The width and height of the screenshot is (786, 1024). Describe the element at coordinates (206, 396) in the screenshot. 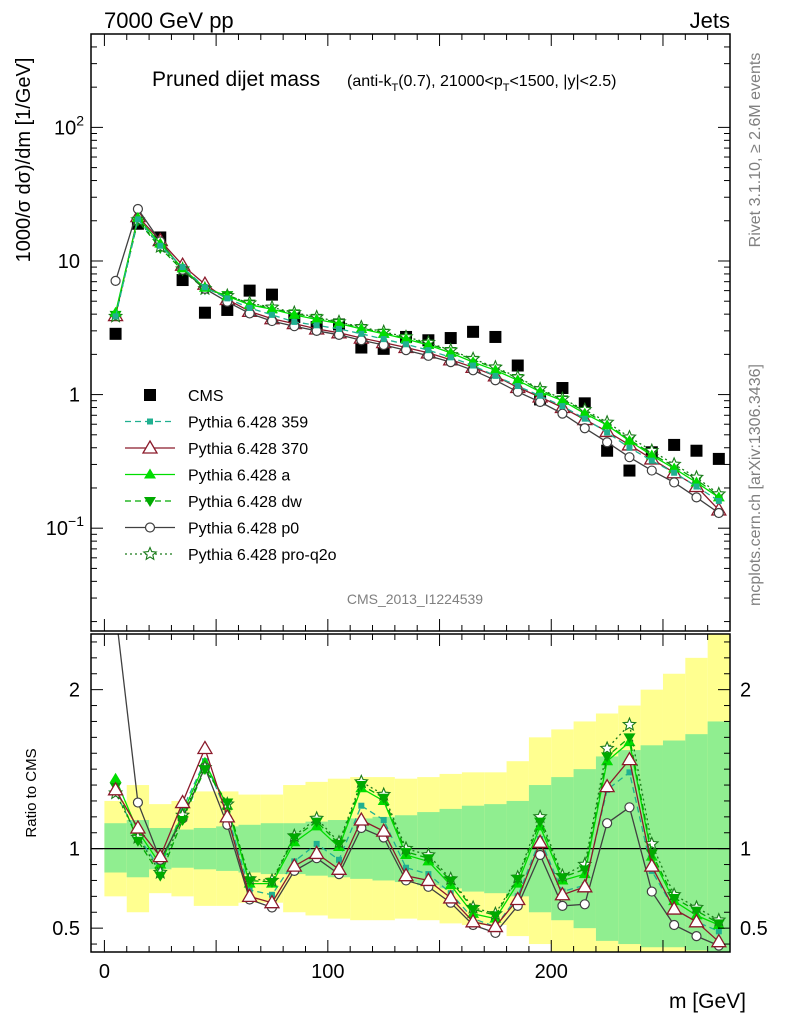

I see `legend-label: CMS` at that location.